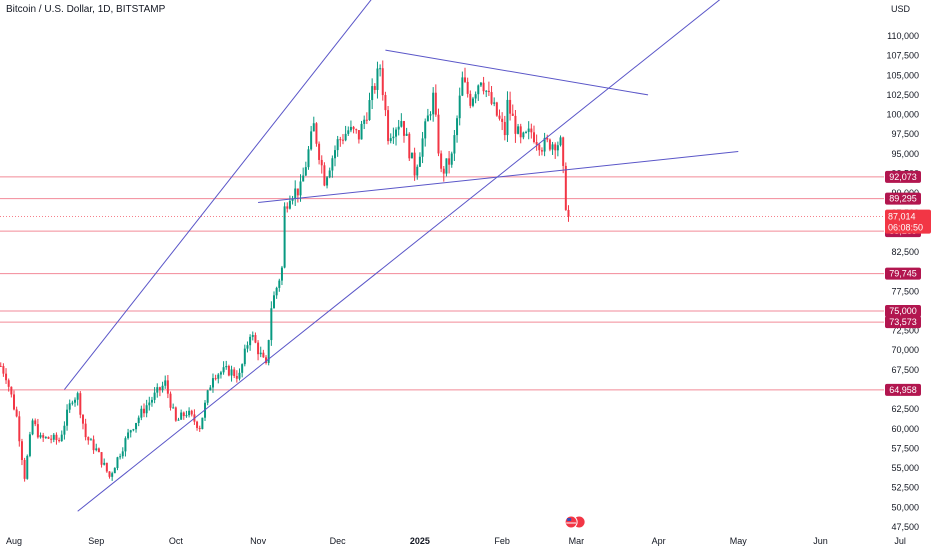  What do you see at coordinates (900, 9) in the screenshot?
I see `currency-label: USD` at bounding box center [900, 9].